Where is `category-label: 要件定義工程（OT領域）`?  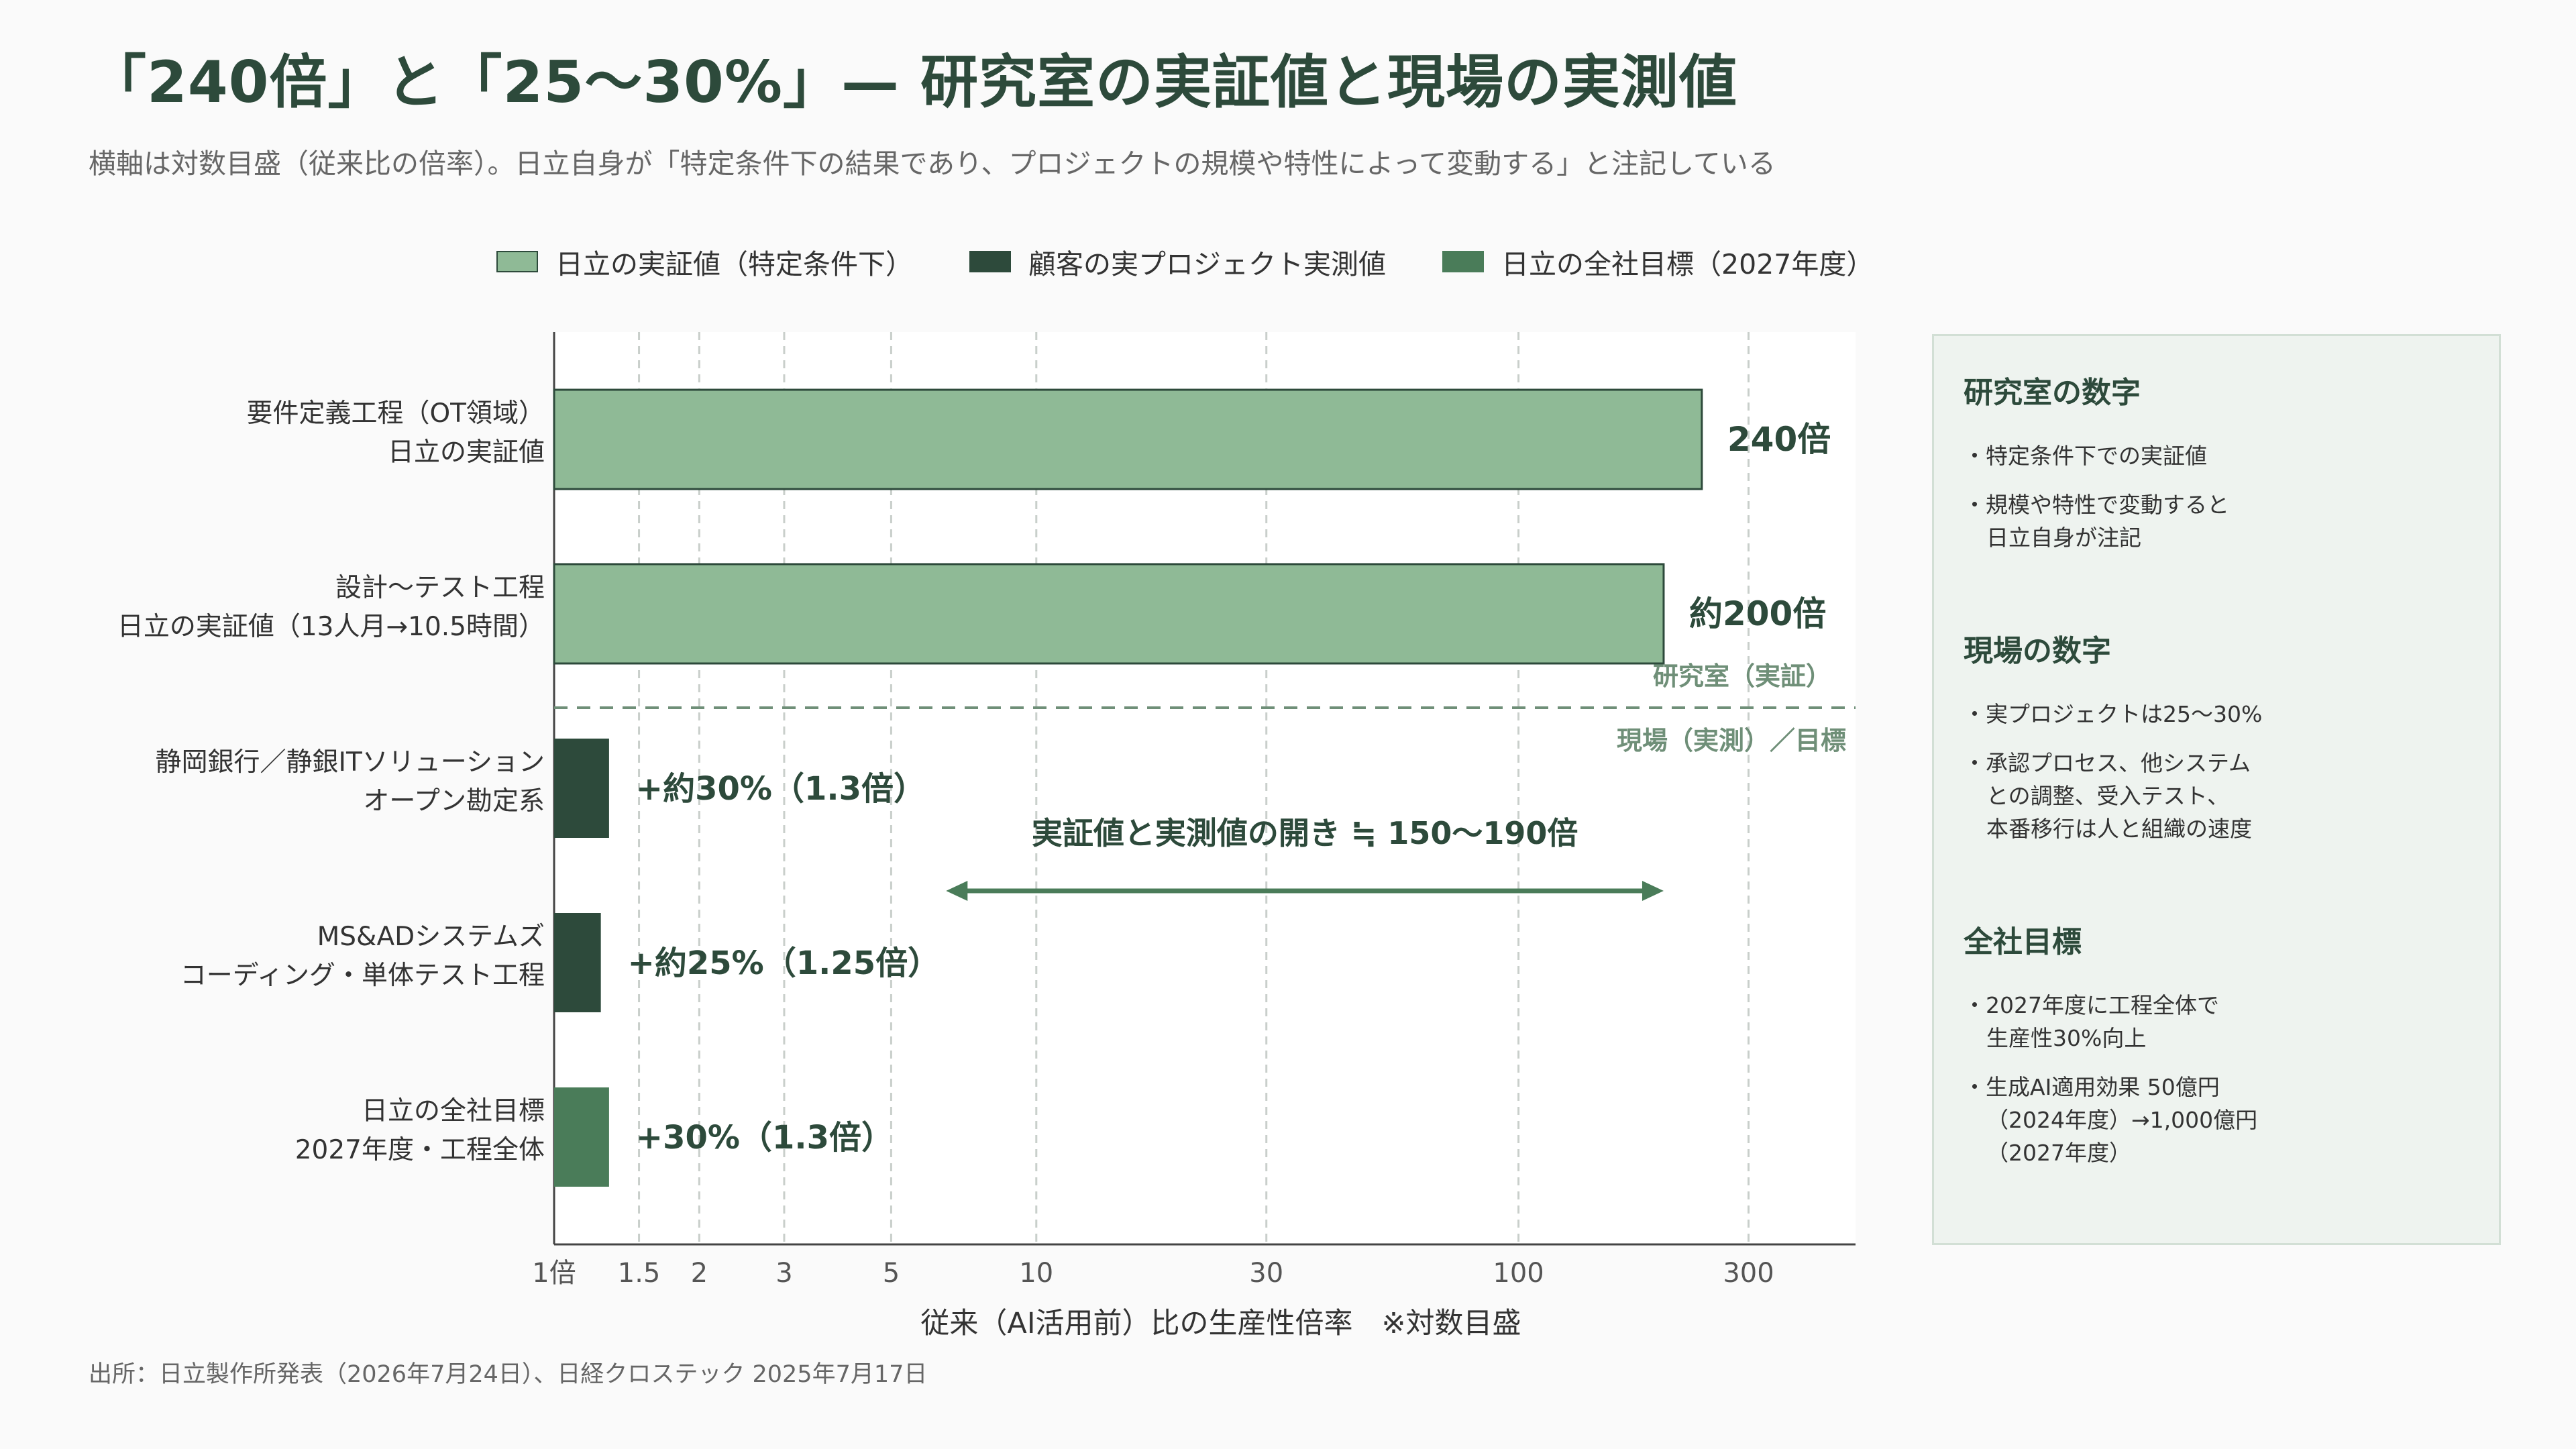 category-label: 要件定義工程（OT領域） is located at coordinates (395, 413).